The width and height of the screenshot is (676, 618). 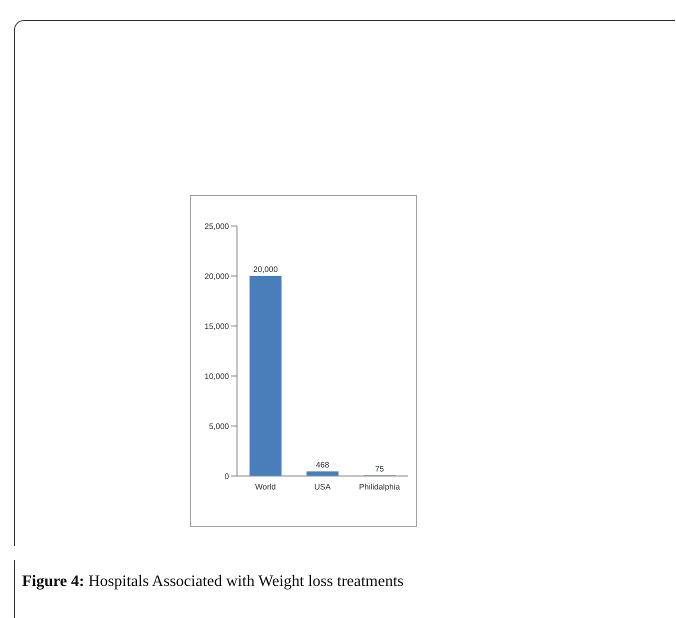 I want to click on x-tick-label: World, so click(x=265, y=487).